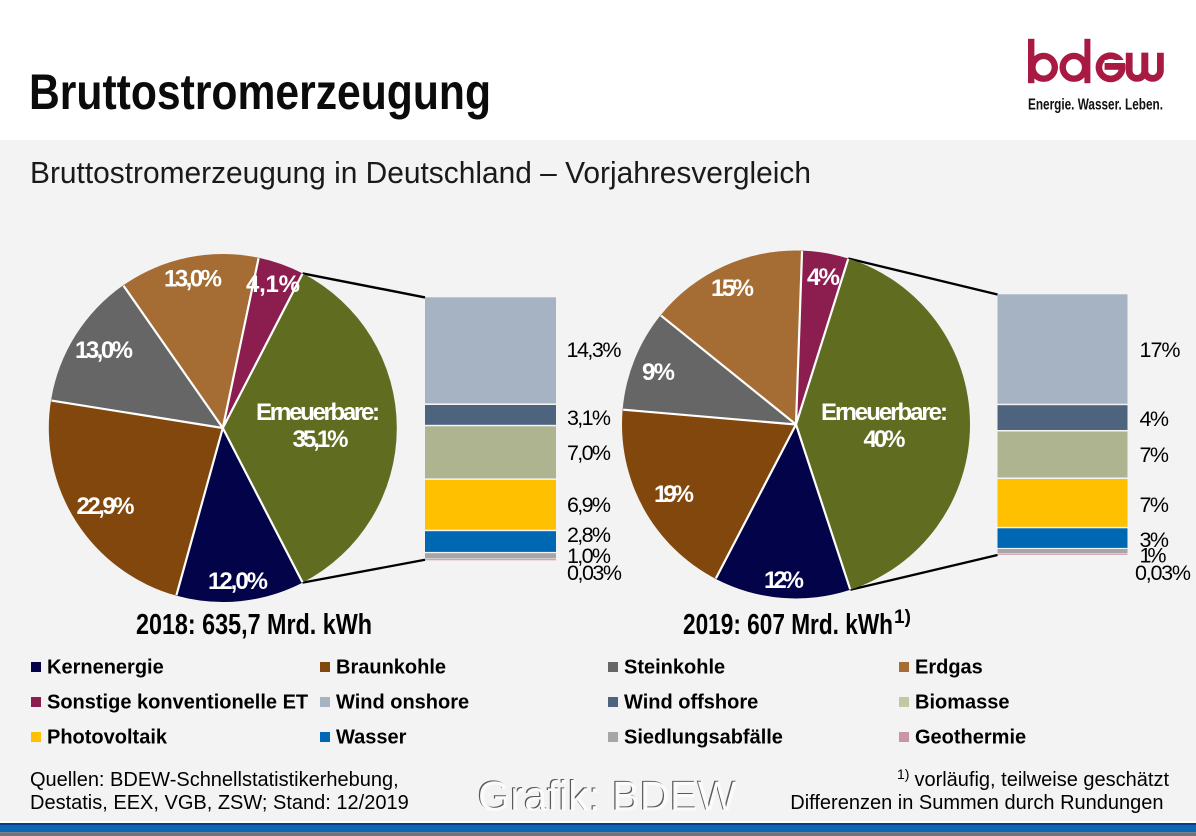 The image size is (1196, 836). I want to click on svg-text: Wasser, so click(371, 738).